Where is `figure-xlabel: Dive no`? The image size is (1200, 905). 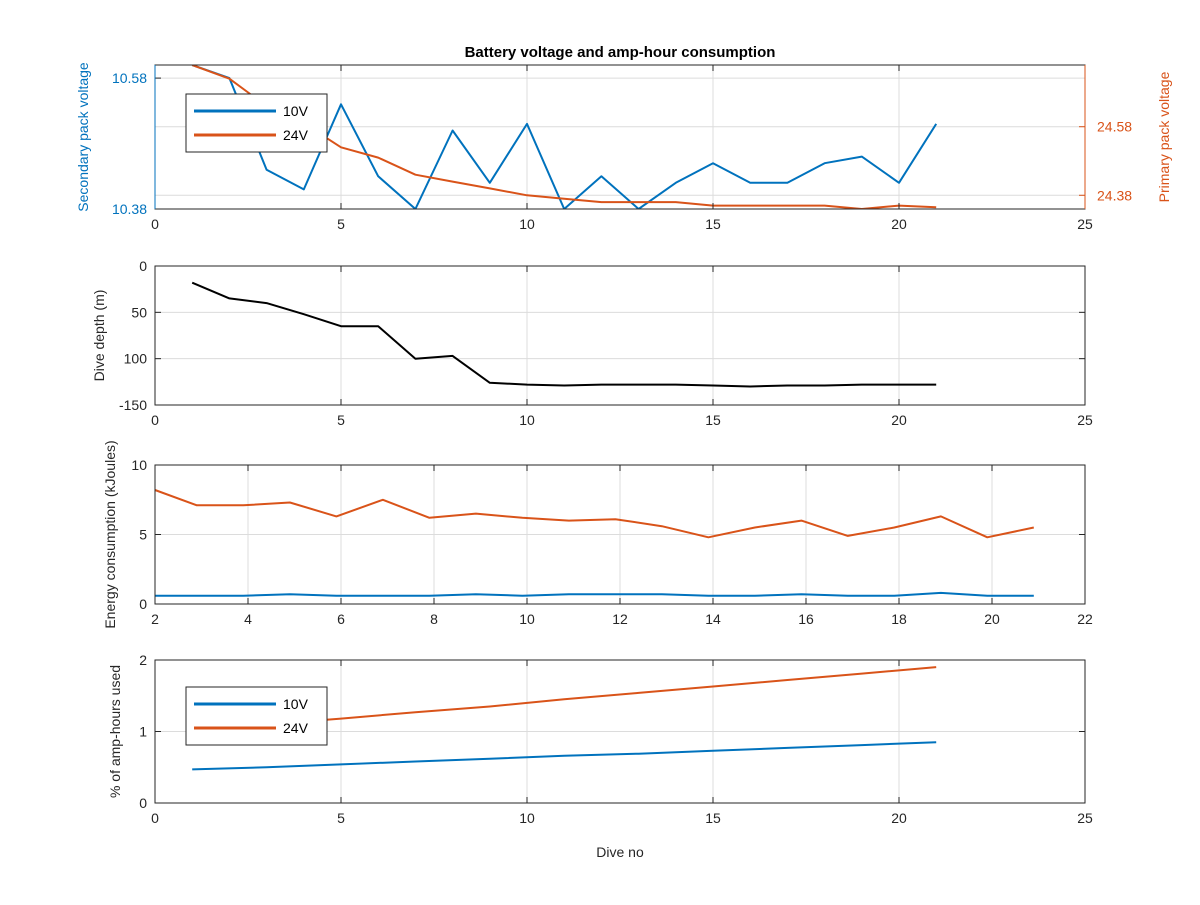
figure-xlabel: Dive no is located at coordinates (620, 852).